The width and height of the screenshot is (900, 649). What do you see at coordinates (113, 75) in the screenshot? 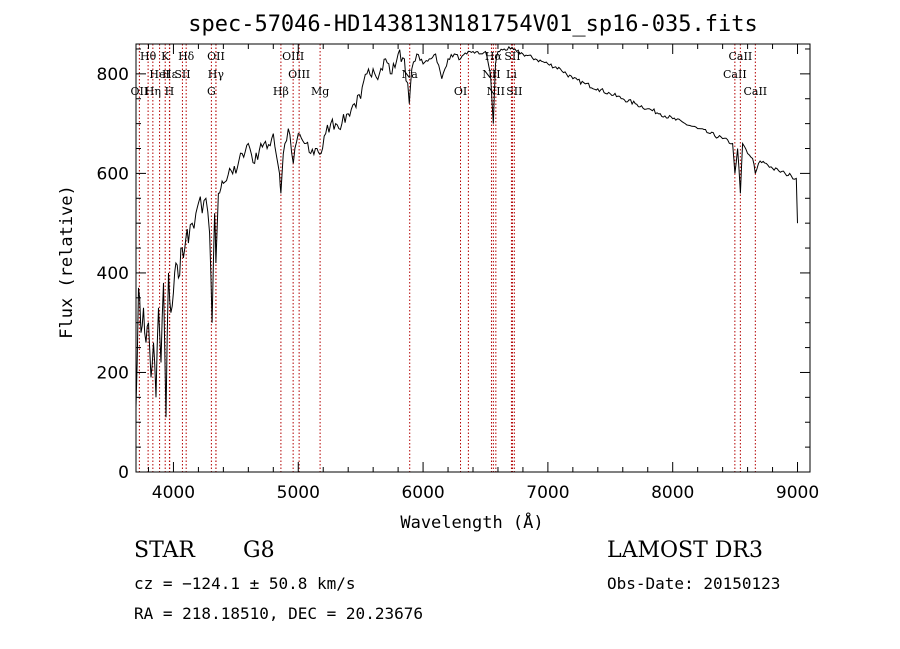
I see `y-tick-label: 800` at bounding box center [113, 75].